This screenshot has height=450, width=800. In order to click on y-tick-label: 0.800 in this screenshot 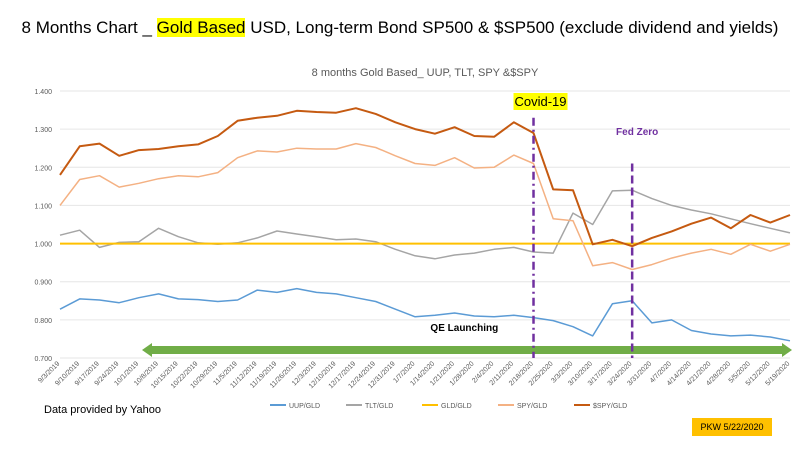, I will do `click(43, 321)`.